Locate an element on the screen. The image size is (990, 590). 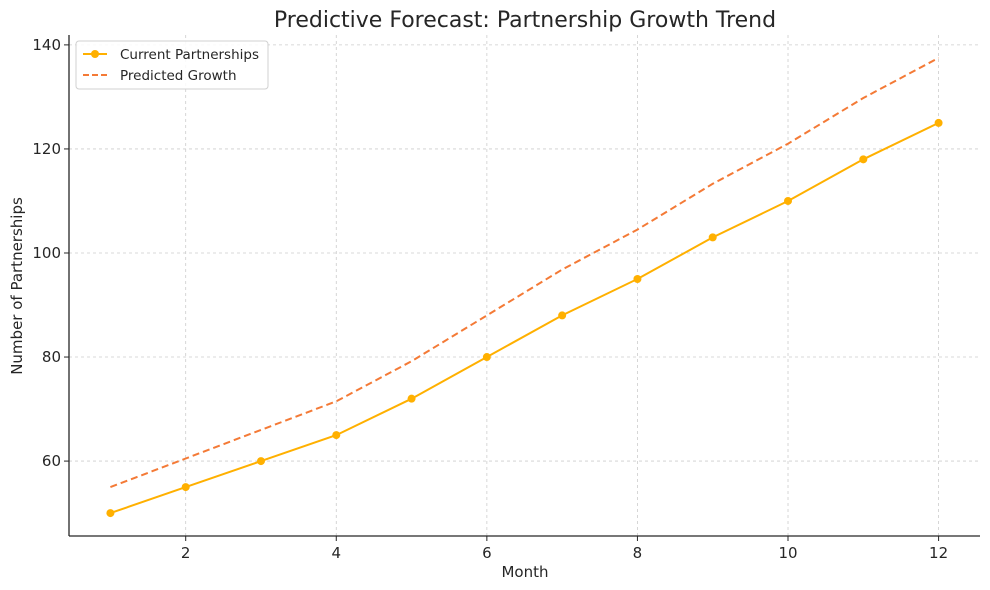
y-tick-label: 80 is located at coordinates (51, 357).